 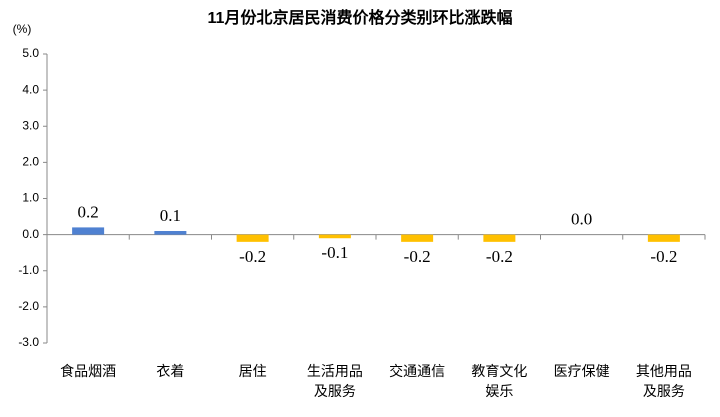 What do you see at coordinates (499, 382) in the screenshot?
I see `x-tick-label: 教育文化娱乐` at bounding box center [499, 382].